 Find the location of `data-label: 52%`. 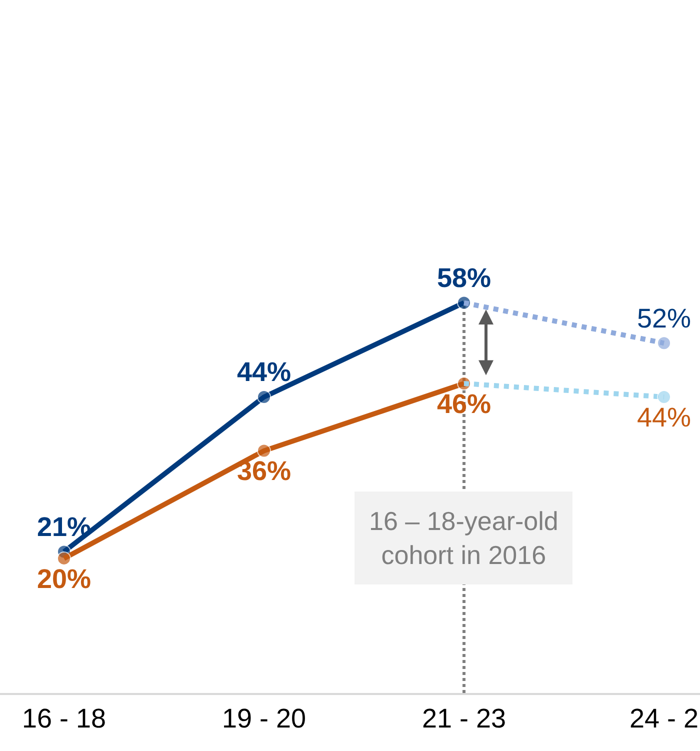

data-label: 52% is located at coordinates (664, 318).